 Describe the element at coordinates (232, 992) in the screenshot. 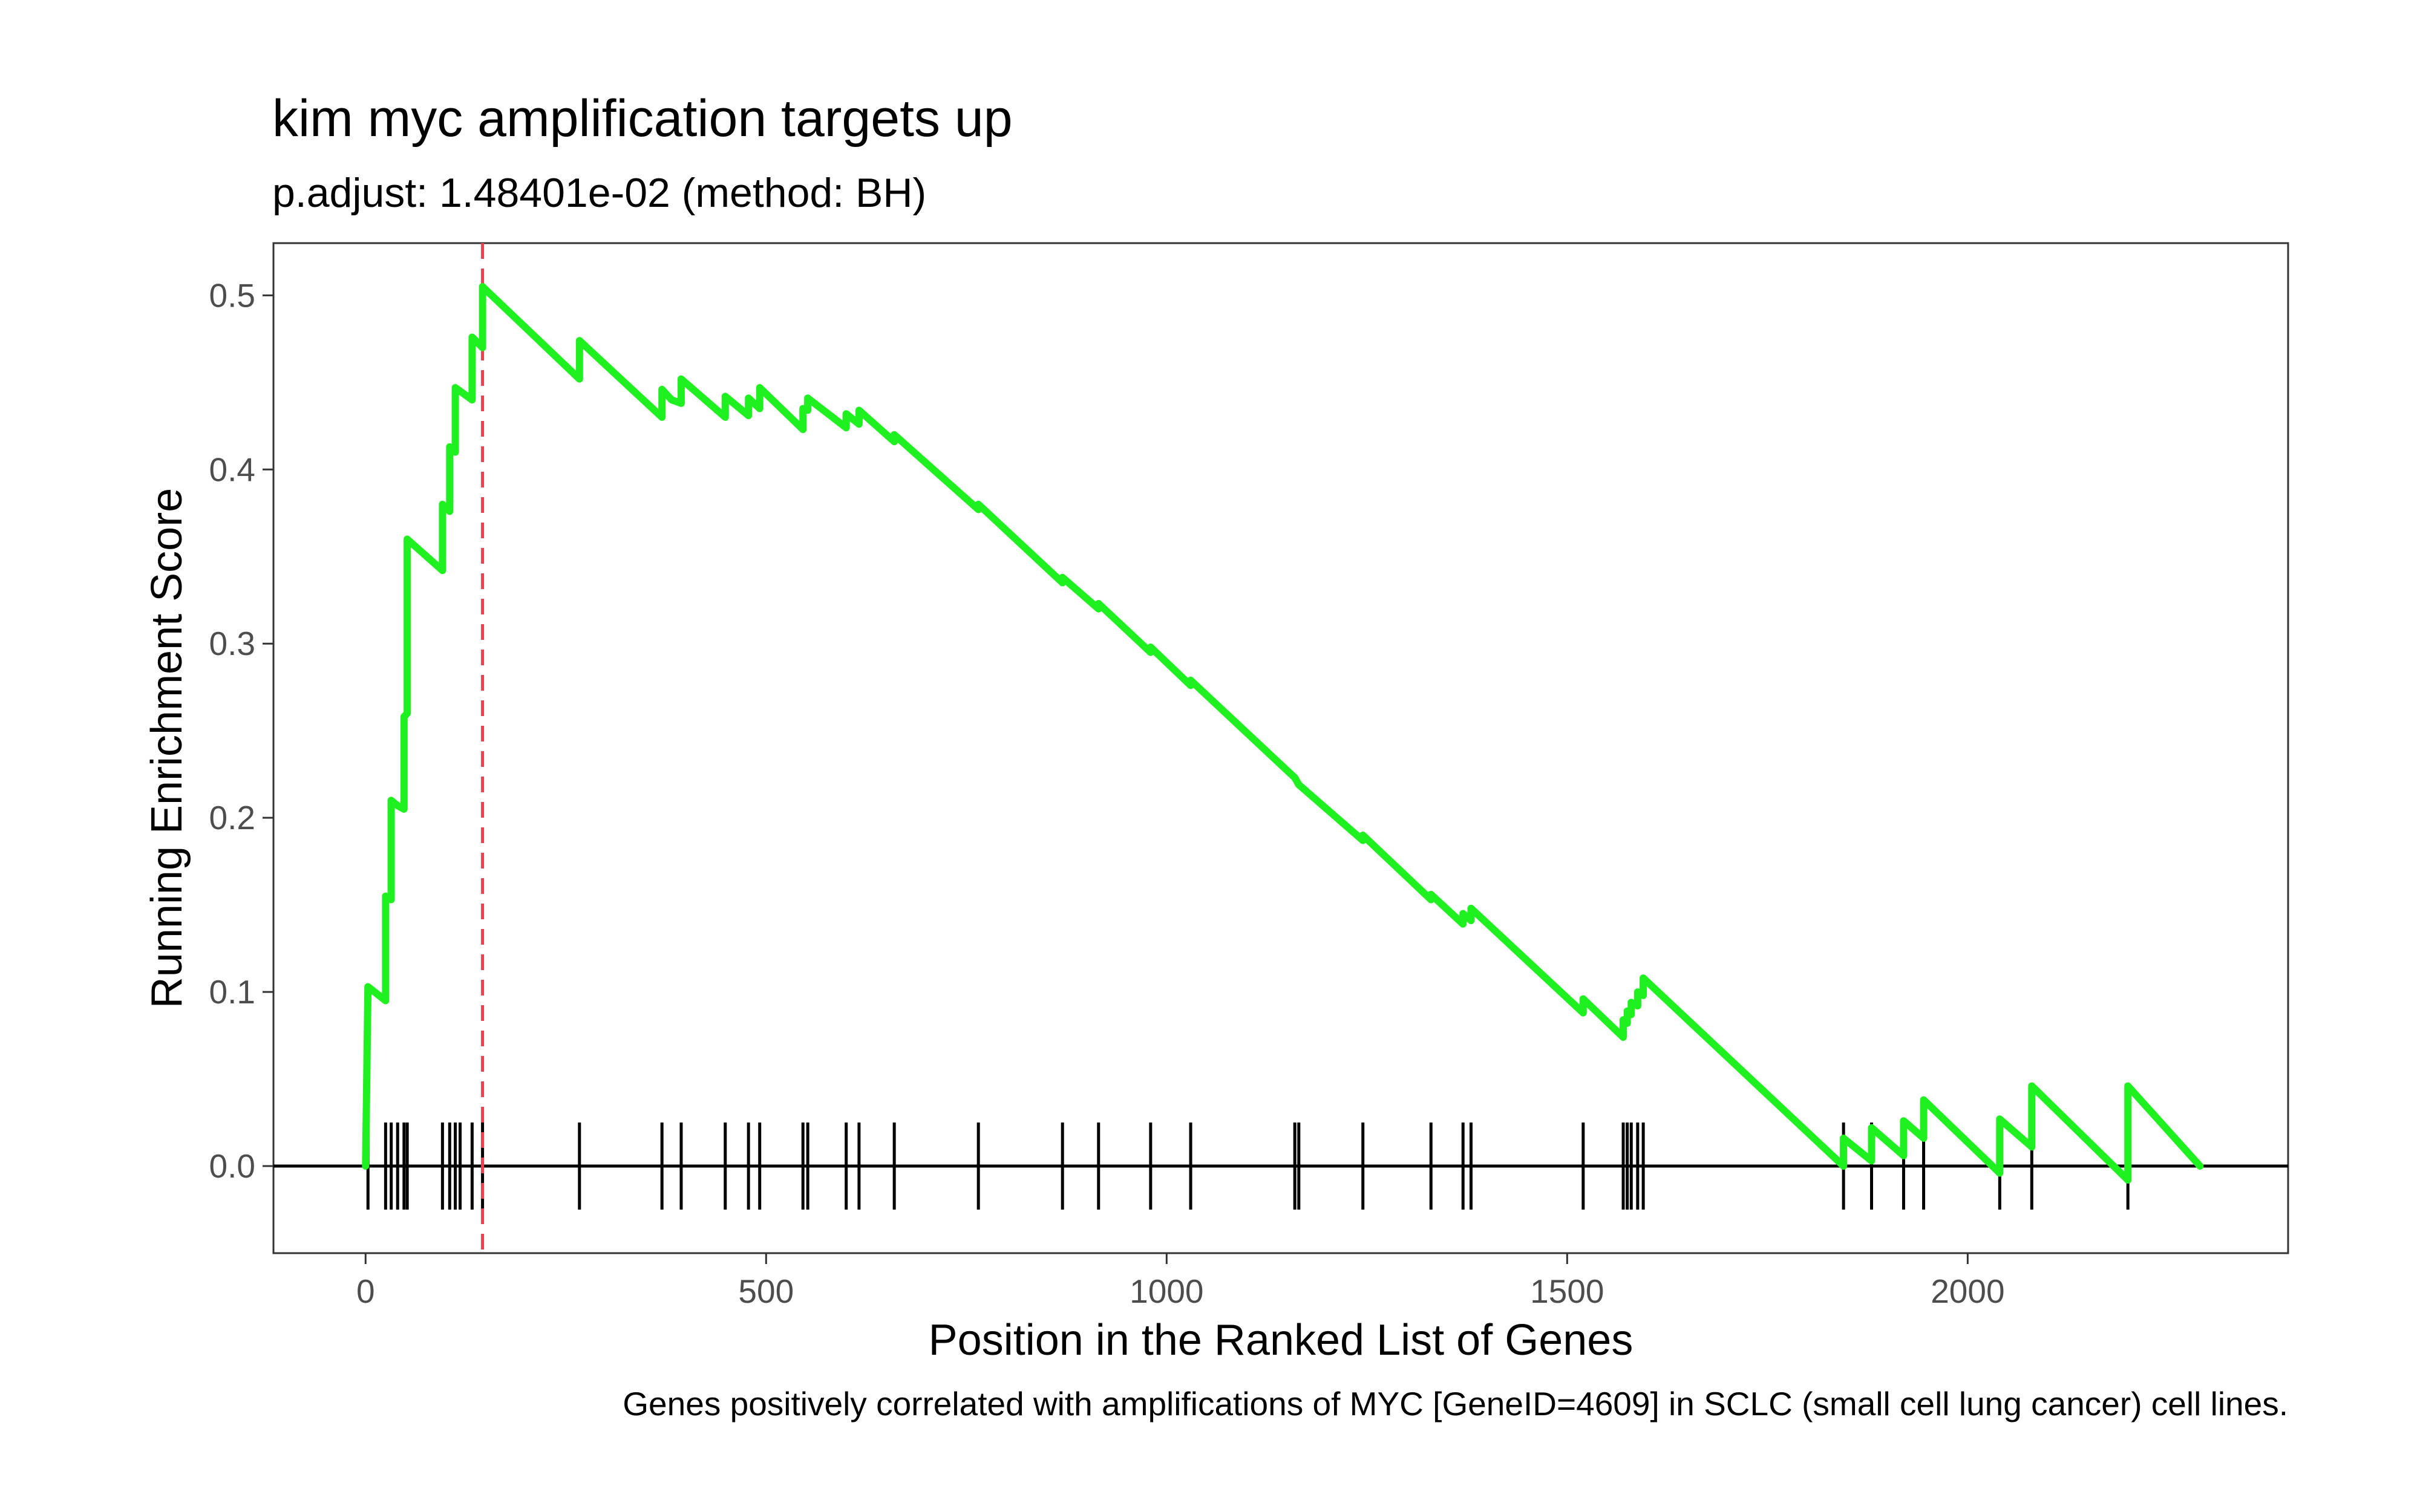

I see `y-tick-label: 0.1` at that location.